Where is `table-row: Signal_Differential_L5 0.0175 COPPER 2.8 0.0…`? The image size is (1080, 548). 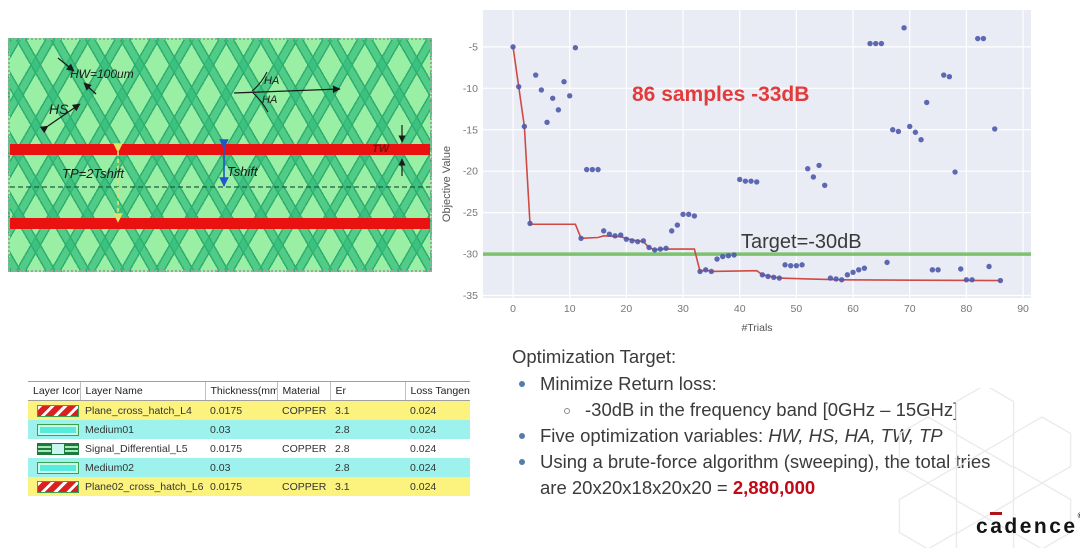 table-row: Signal_Differential_L5 0.0175 COPPER 2.8 0.0… is located at coordinates (249, 448).